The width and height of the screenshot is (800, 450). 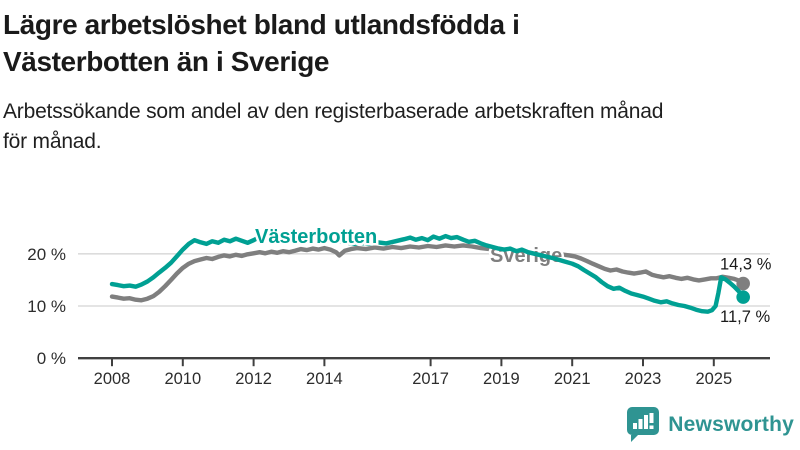 I want to click on end-value-label-västerbotten: 11,7 %, so click(x=745, y=317).